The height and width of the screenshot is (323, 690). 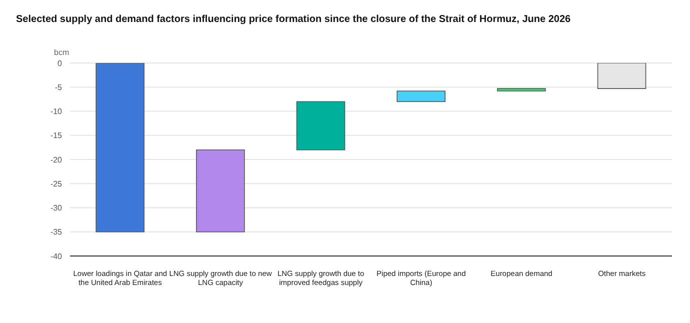 What do you see at coordinates (56, 208) in the screenshot?
I see `y-tick-label: -30` at bounding box center [56, 208].